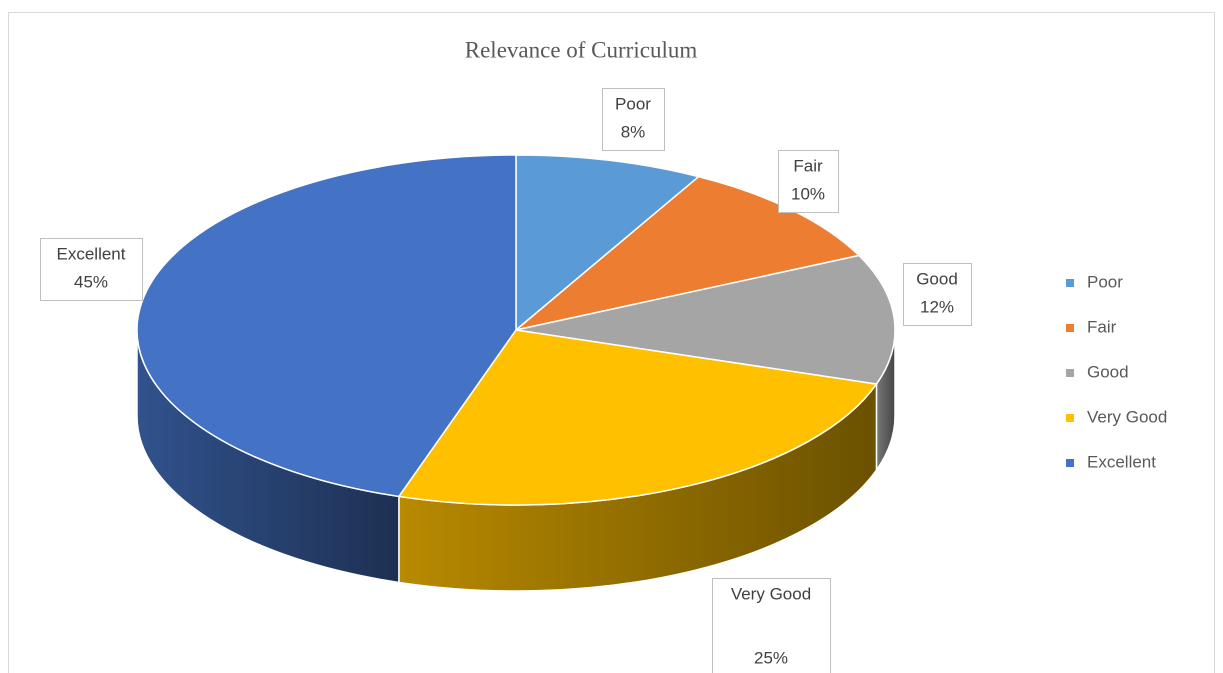 The height and width of the screenshot is (673, 1223). Describe the element at coordinates (91, 281) in the screenshot. I see `data-label-value: 45%` at that location.